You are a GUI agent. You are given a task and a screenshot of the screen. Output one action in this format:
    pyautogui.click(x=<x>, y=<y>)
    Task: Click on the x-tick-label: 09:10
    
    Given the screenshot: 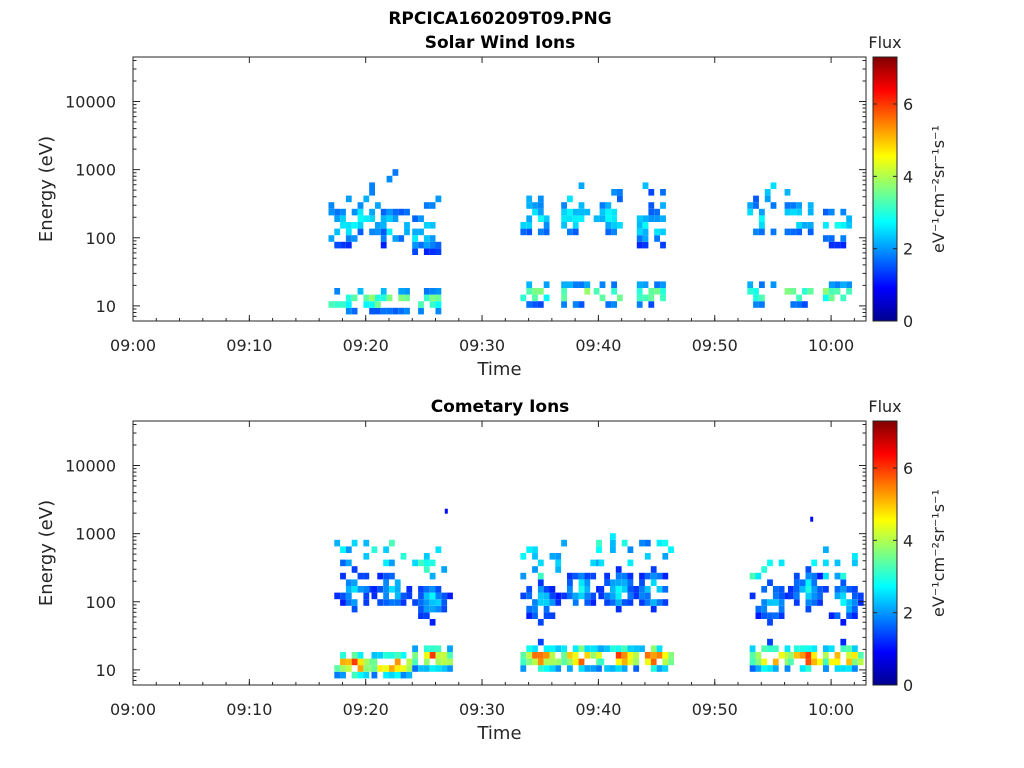 What is the action you would take?
    pyautogui.click(x=249, y=345)
    